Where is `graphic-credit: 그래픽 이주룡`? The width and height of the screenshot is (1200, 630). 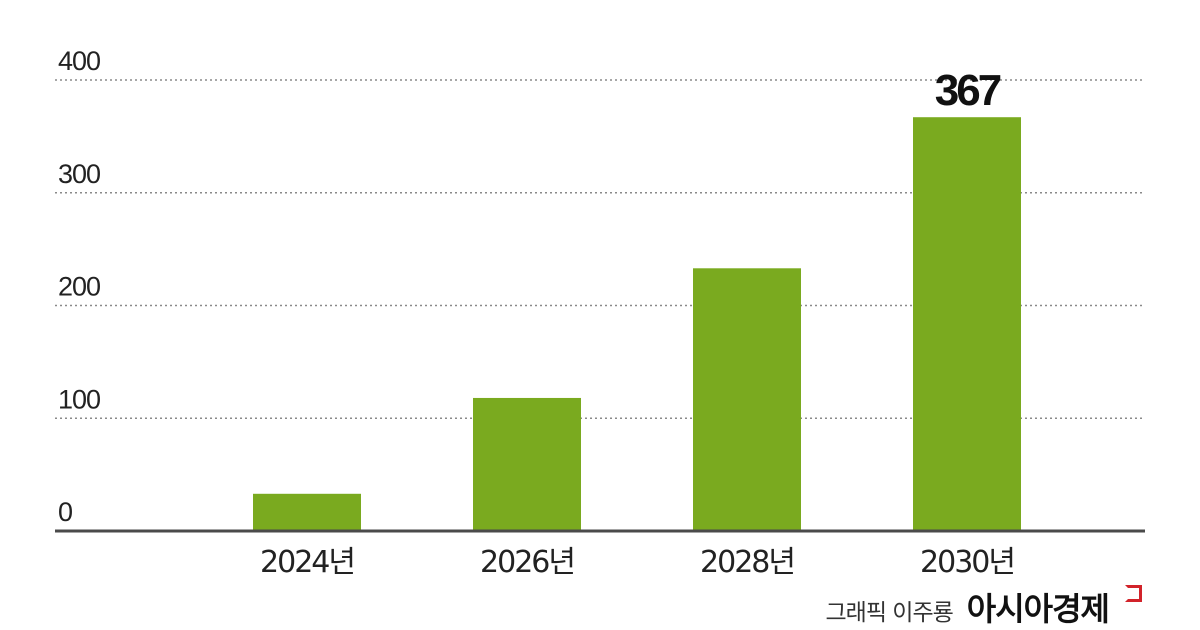 graphic-credit: 그래픽 이주룡 is located at coordinates (889, 613).